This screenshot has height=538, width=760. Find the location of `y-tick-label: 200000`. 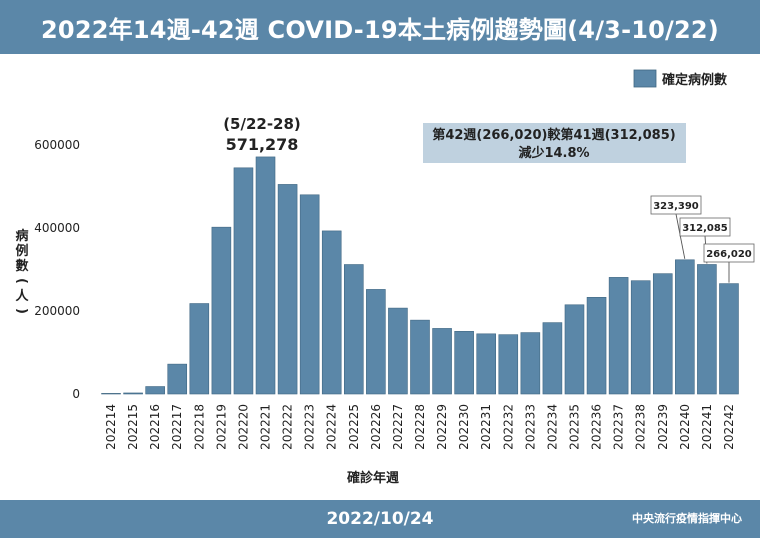

y-tick-label: 200000 is located at coordinates (57, 311).